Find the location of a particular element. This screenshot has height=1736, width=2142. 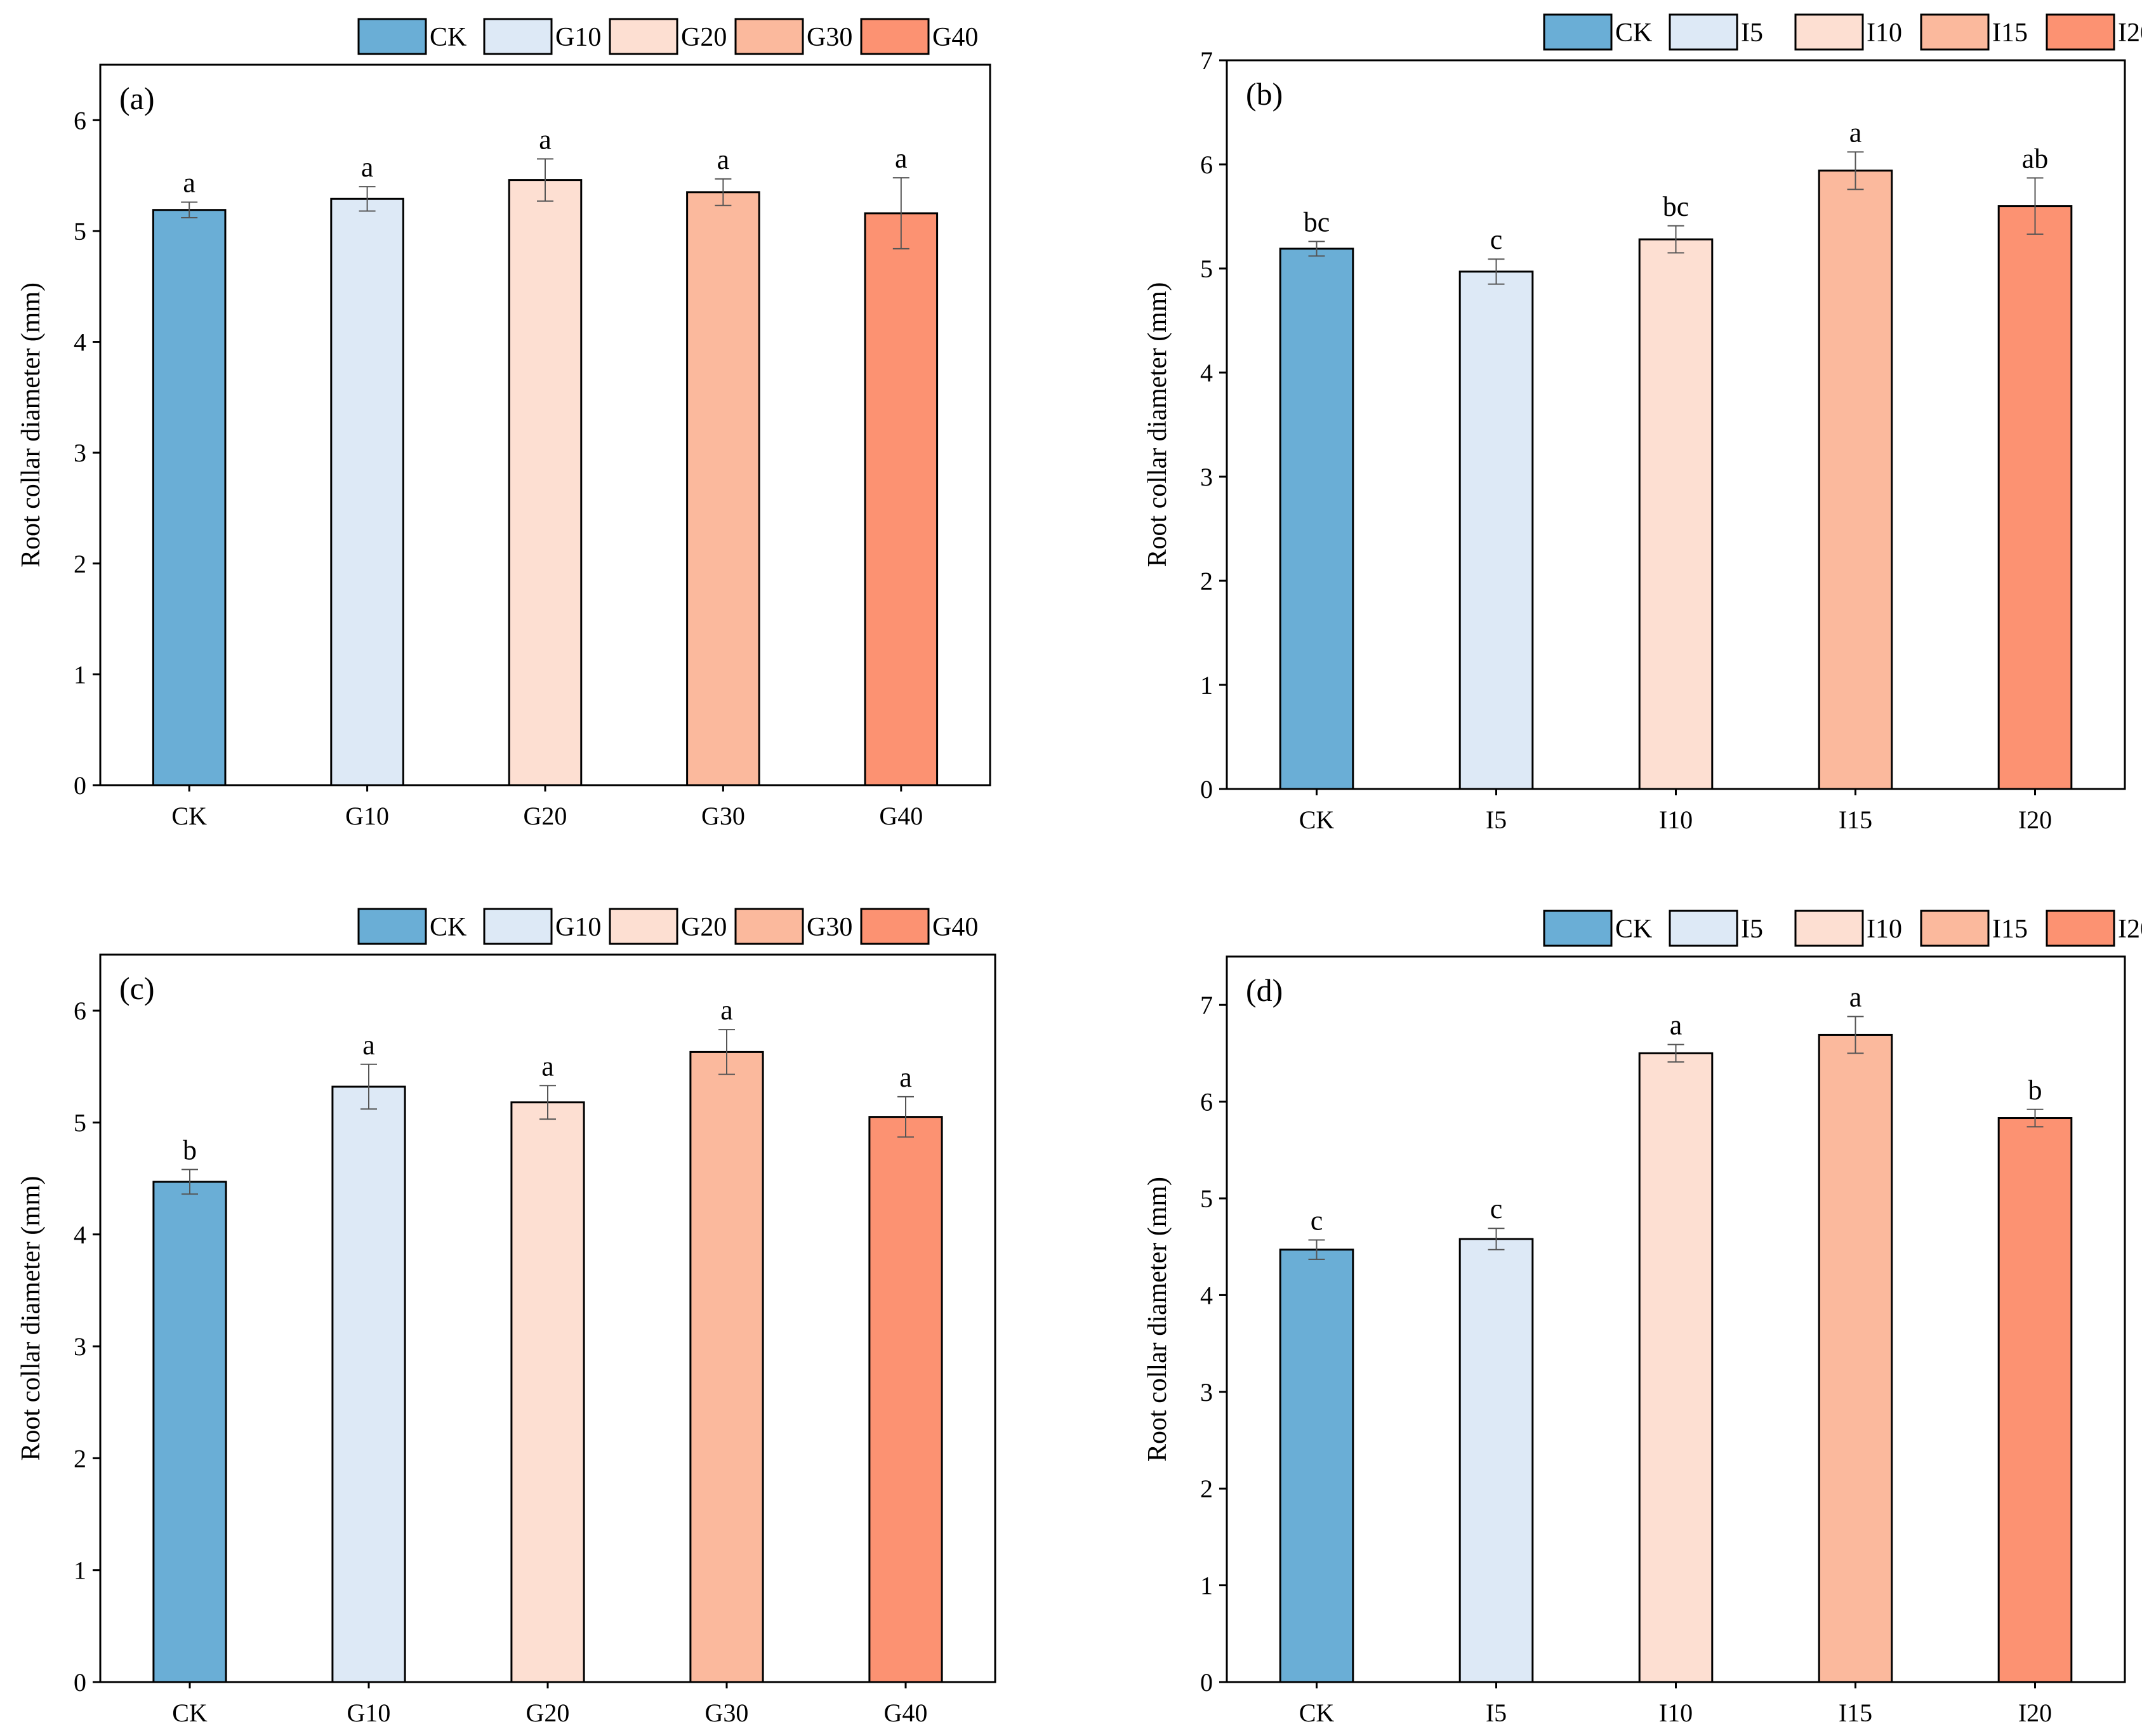

significance-label: c is located at coordinates (1496, 239).